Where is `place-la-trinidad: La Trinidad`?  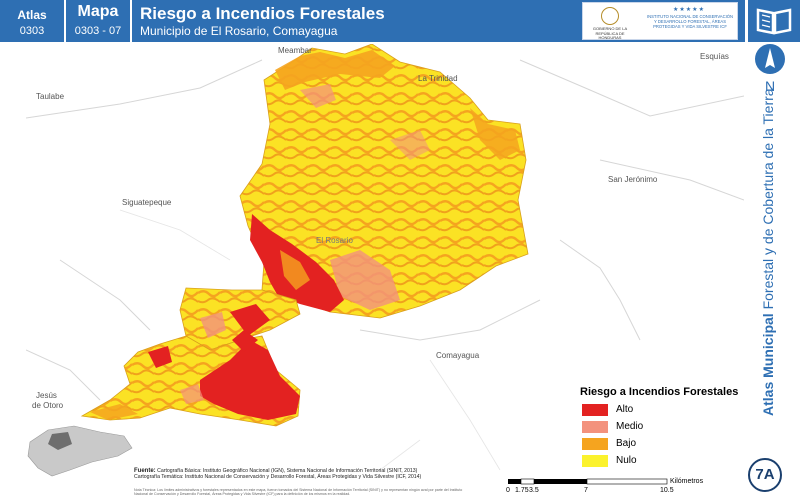 place-la-trinidad: La Trinidad is located at coordinates (438, 78).